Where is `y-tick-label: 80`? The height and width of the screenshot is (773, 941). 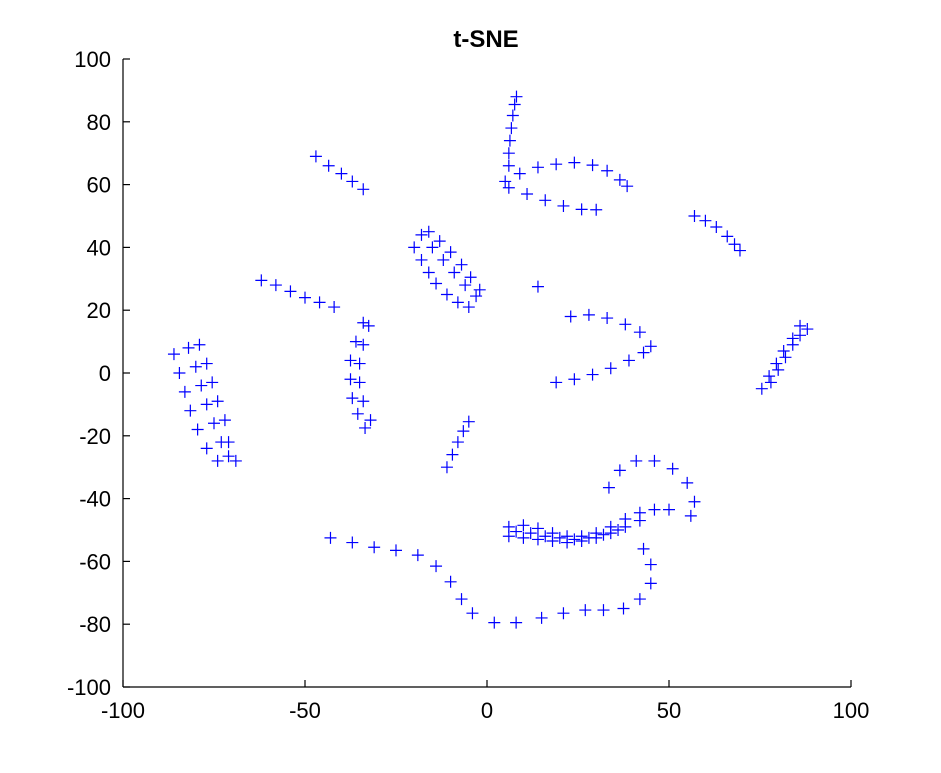 y-tick-label: 80 is located at coordinates (99, 122).